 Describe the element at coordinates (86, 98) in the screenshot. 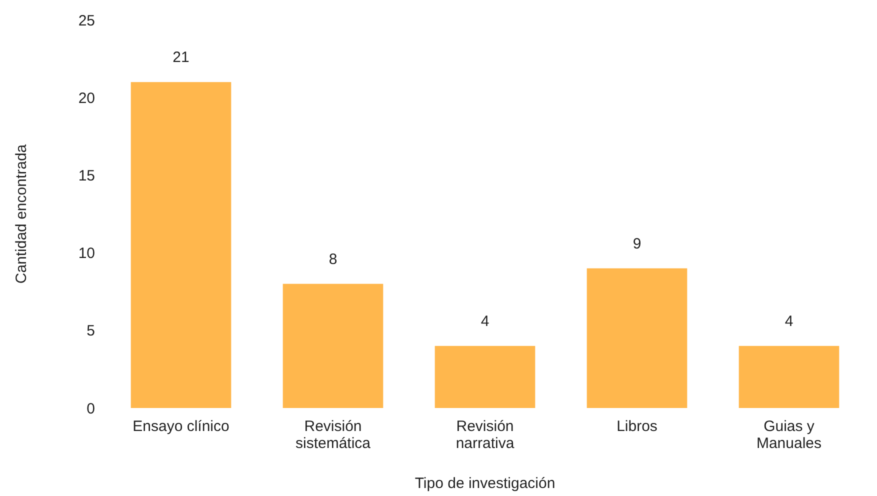

I see `y-tick-label: 20` at that location.